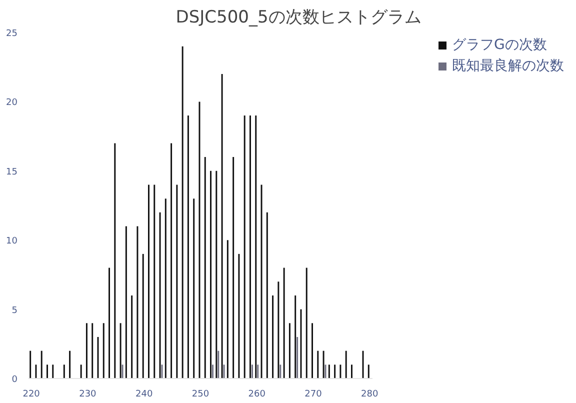 The image size is (576, 403). I want to click on y-tick-label: 20, so click(12, 103).